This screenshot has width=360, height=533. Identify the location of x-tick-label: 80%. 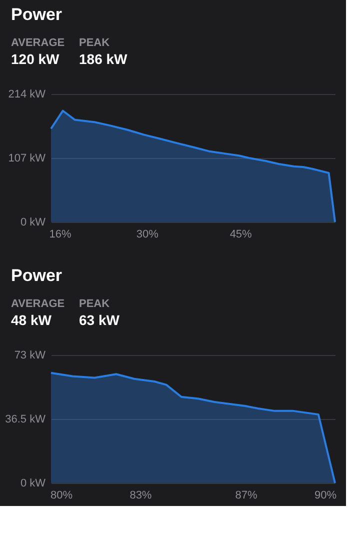
(61, 496).